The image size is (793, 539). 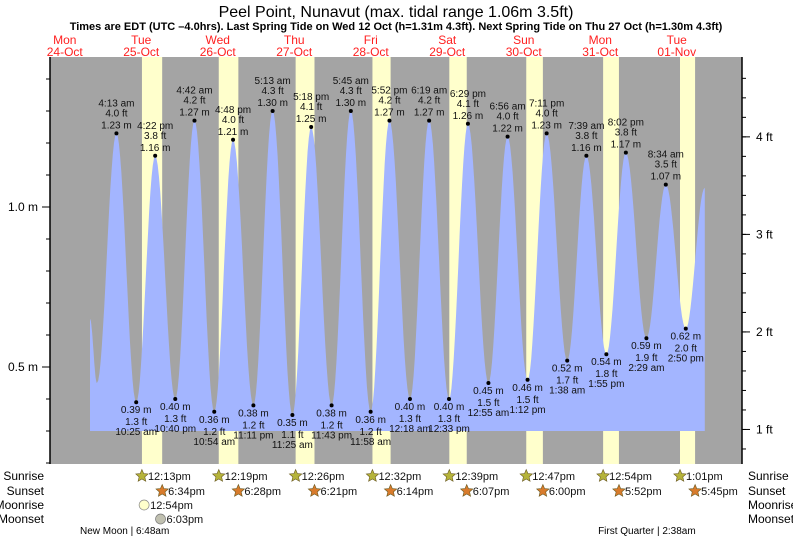 What do you see at coordinates (214, 420) in the screenshot?
I see `tide-label-m: 0.36 m` at bounding box center [214, 420].